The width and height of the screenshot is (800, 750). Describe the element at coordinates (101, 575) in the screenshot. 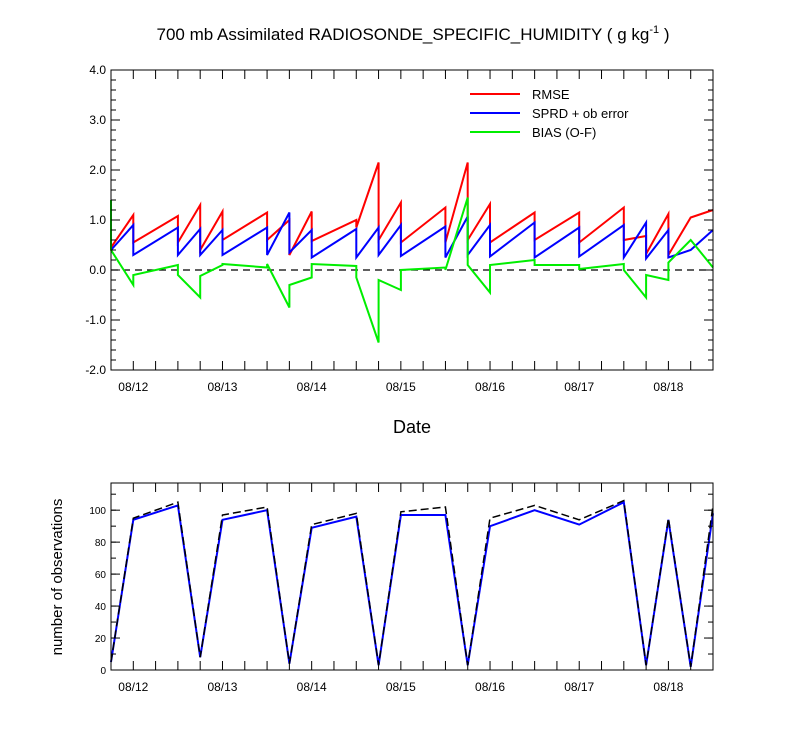

I see `y-tick-label: 60` at that location.